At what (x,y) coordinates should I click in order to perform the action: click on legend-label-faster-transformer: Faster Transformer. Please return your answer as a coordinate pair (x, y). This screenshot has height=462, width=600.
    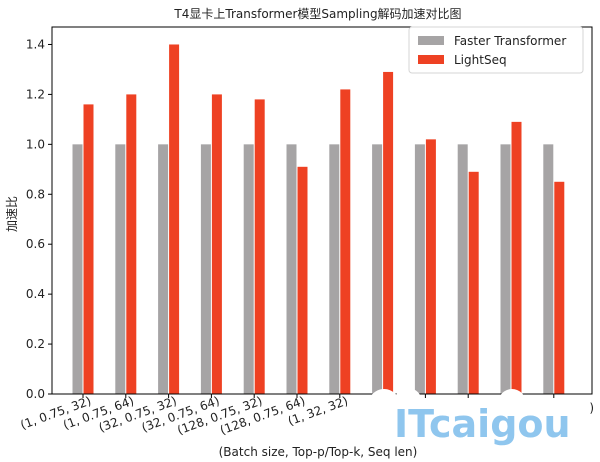
    Looking at the image, I should click on (510, 41).